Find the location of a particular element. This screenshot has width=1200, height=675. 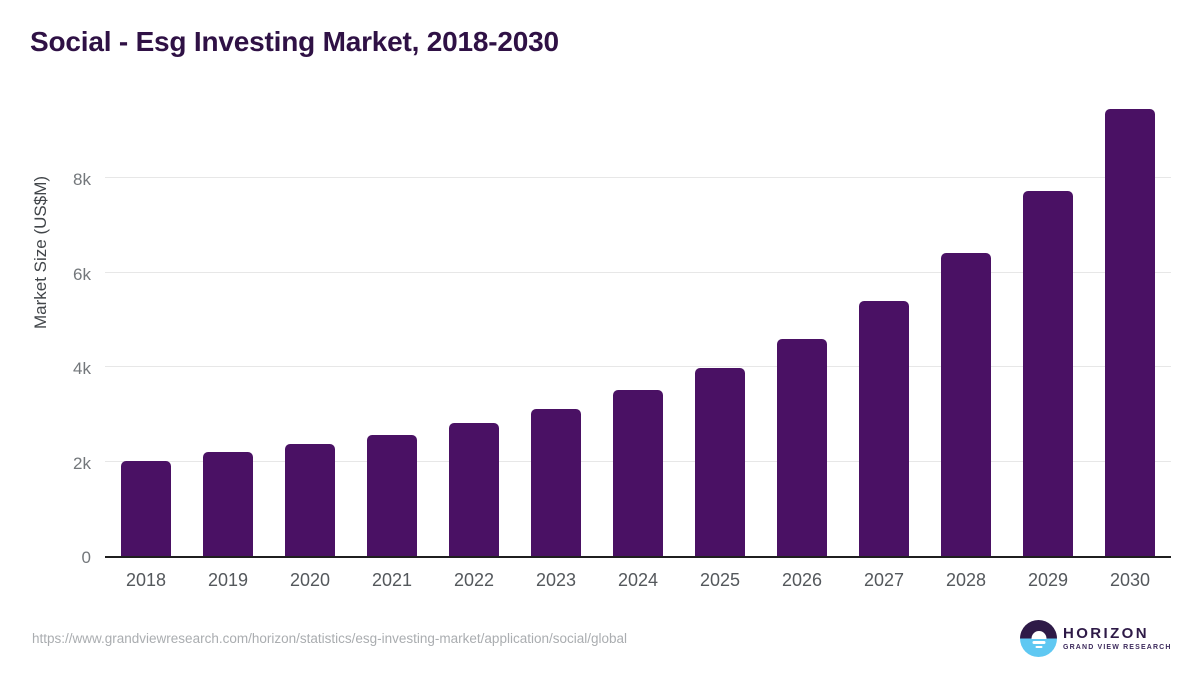

x-tick-label-2025: 2025 is located at coordinates (720, 580).